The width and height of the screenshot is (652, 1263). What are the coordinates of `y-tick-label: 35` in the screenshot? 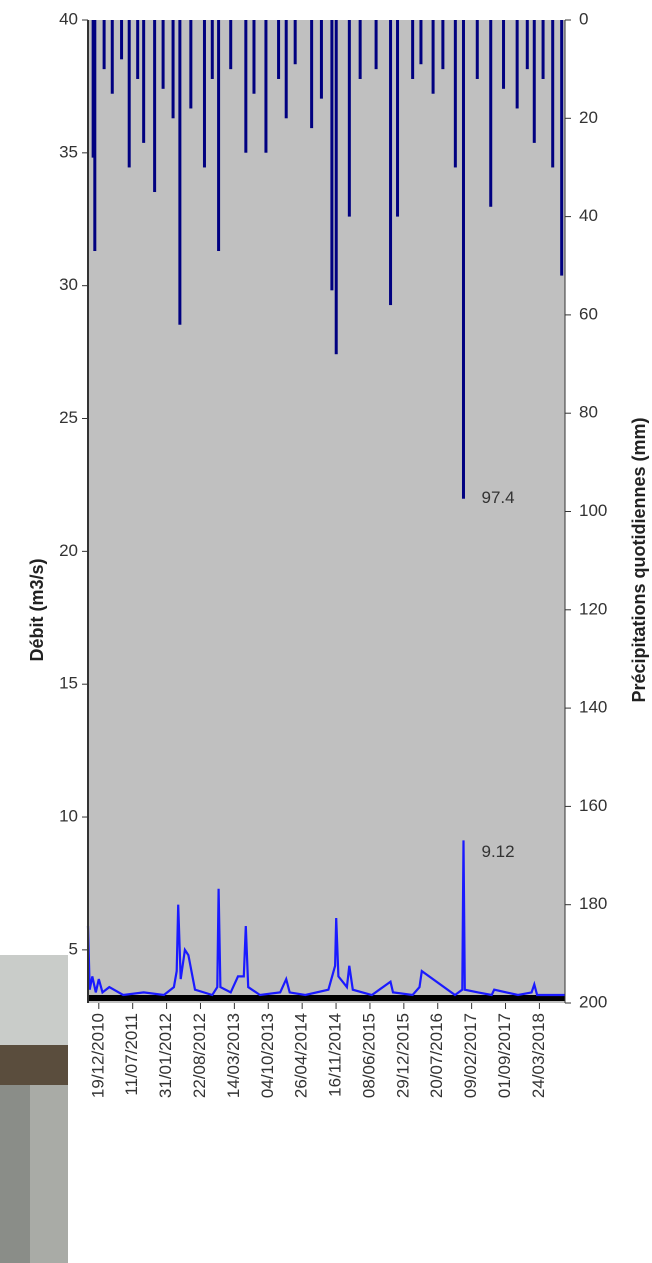 It's located at (68, 151).